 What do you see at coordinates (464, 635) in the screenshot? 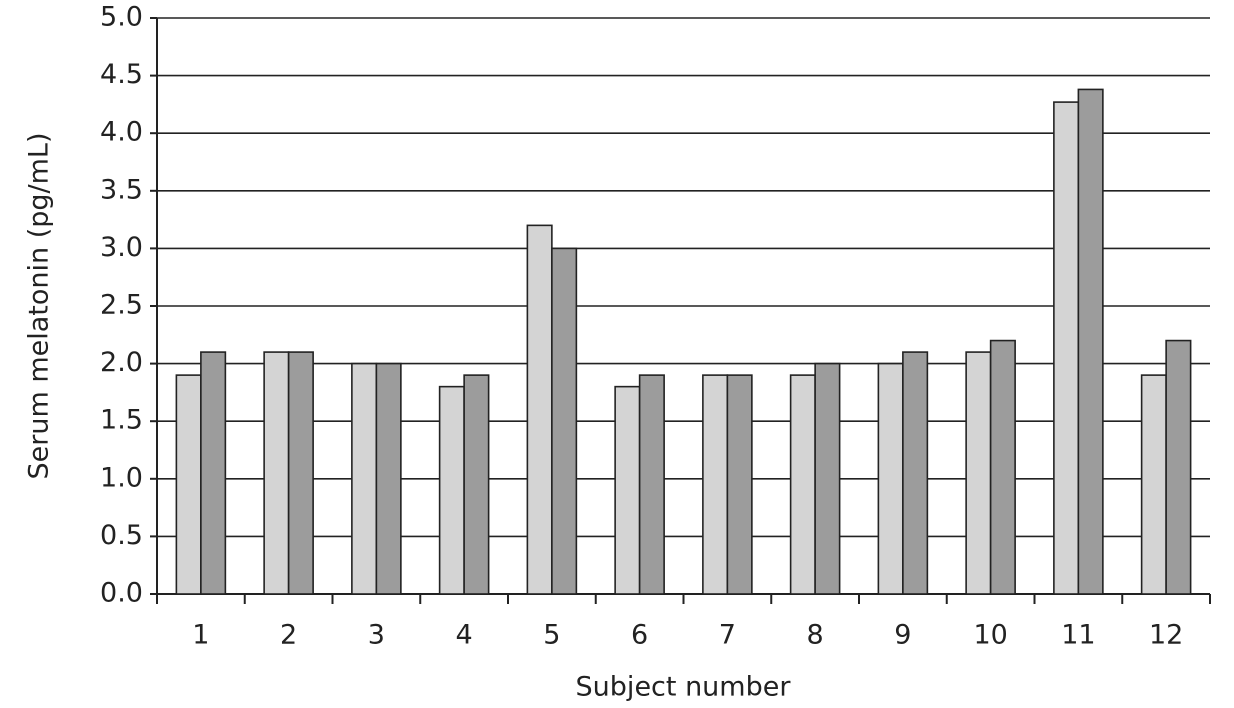
I see `x-tick-label: 4` at bounding box center [464, 635].